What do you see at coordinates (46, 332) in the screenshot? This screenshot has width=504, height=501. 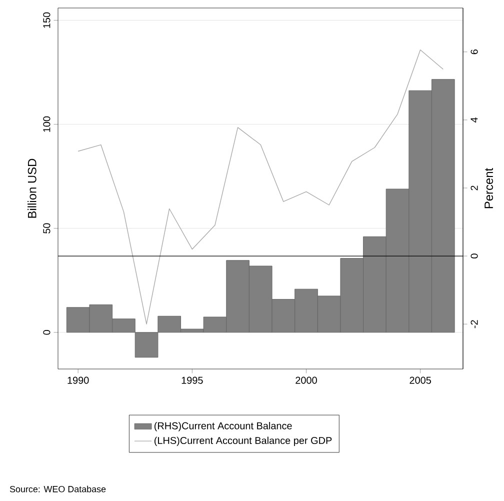 I see `y-tick-label: 0` at bounding box center [46, 332].